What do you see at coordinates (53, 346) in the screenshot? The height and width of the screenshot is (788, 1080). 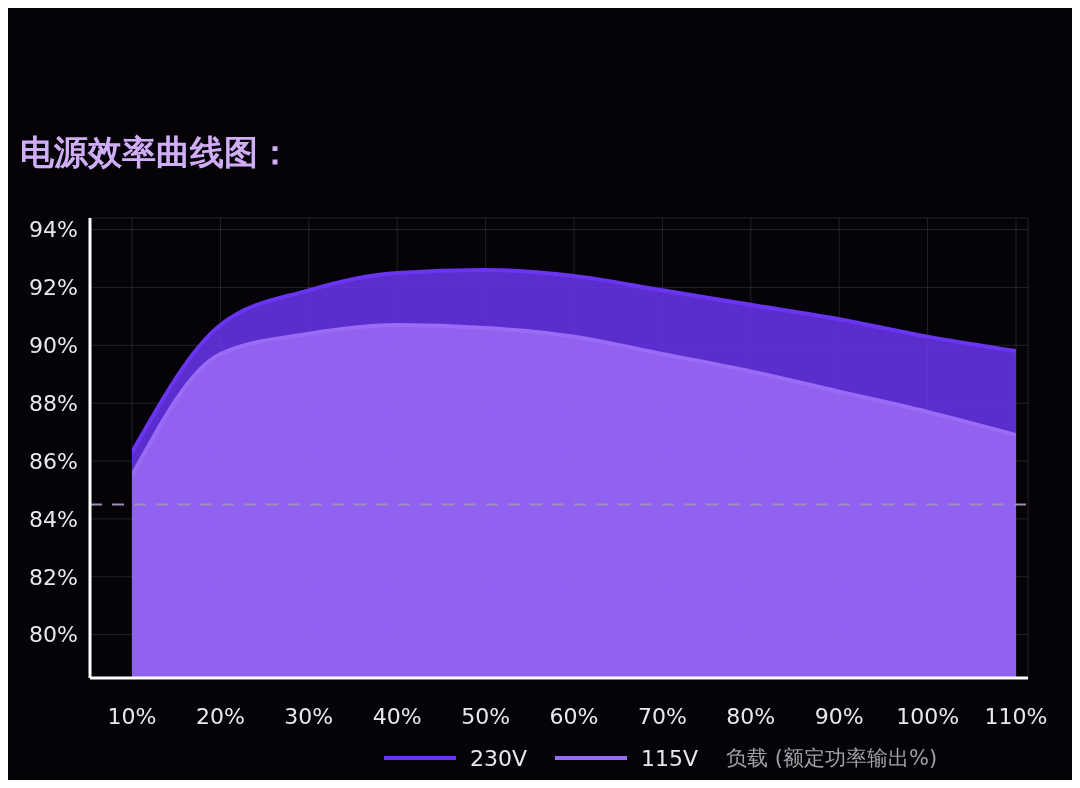 I see `y-tick-label: 90%` at bounding box center [53, 346].